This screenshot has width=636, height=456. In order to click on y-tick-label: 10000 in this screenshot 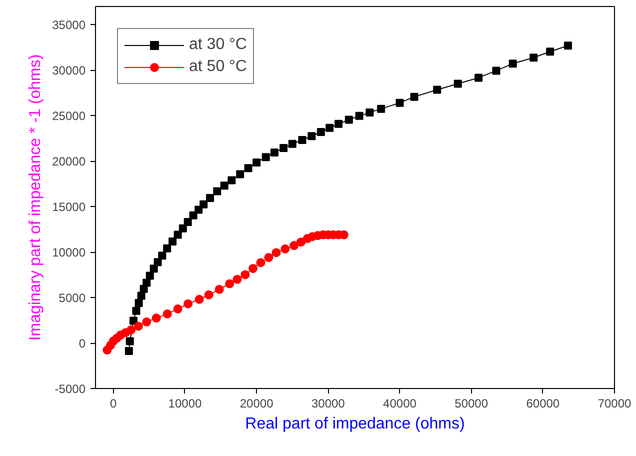, I will do `click(69, 253)`.